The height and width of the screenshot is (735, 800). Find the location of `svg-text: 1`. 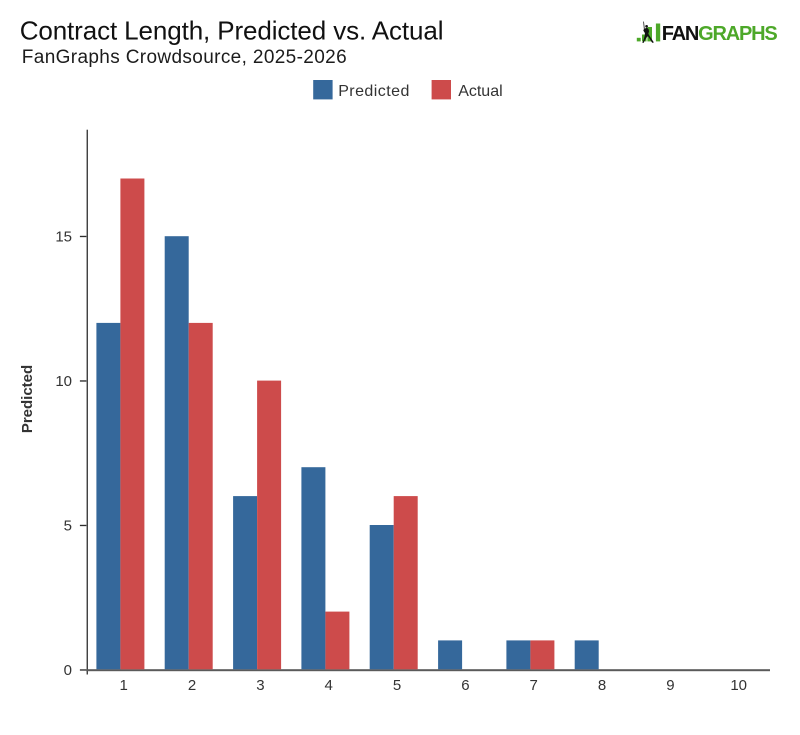

svg-text: 1 is located at coordinates (124, 685).